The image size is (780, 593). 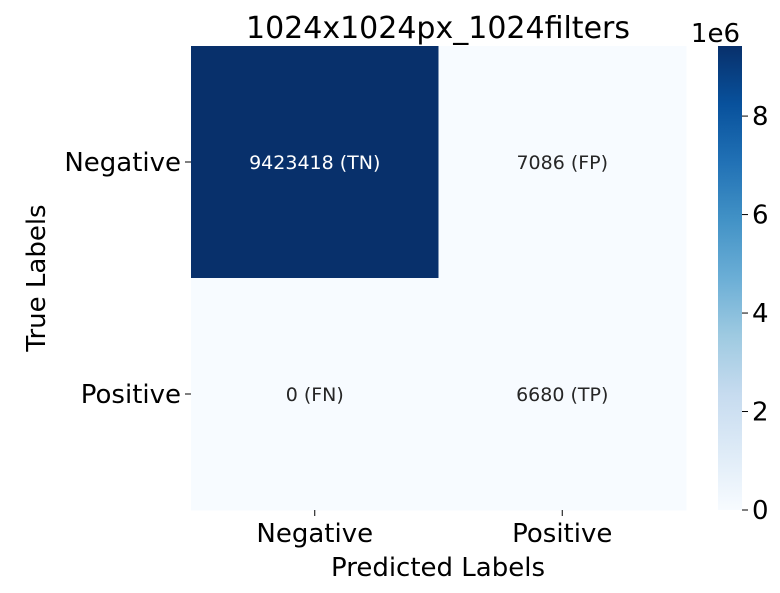 I want to click on y-axis-ticks: Negative Positive, so click(x=127, y=279).